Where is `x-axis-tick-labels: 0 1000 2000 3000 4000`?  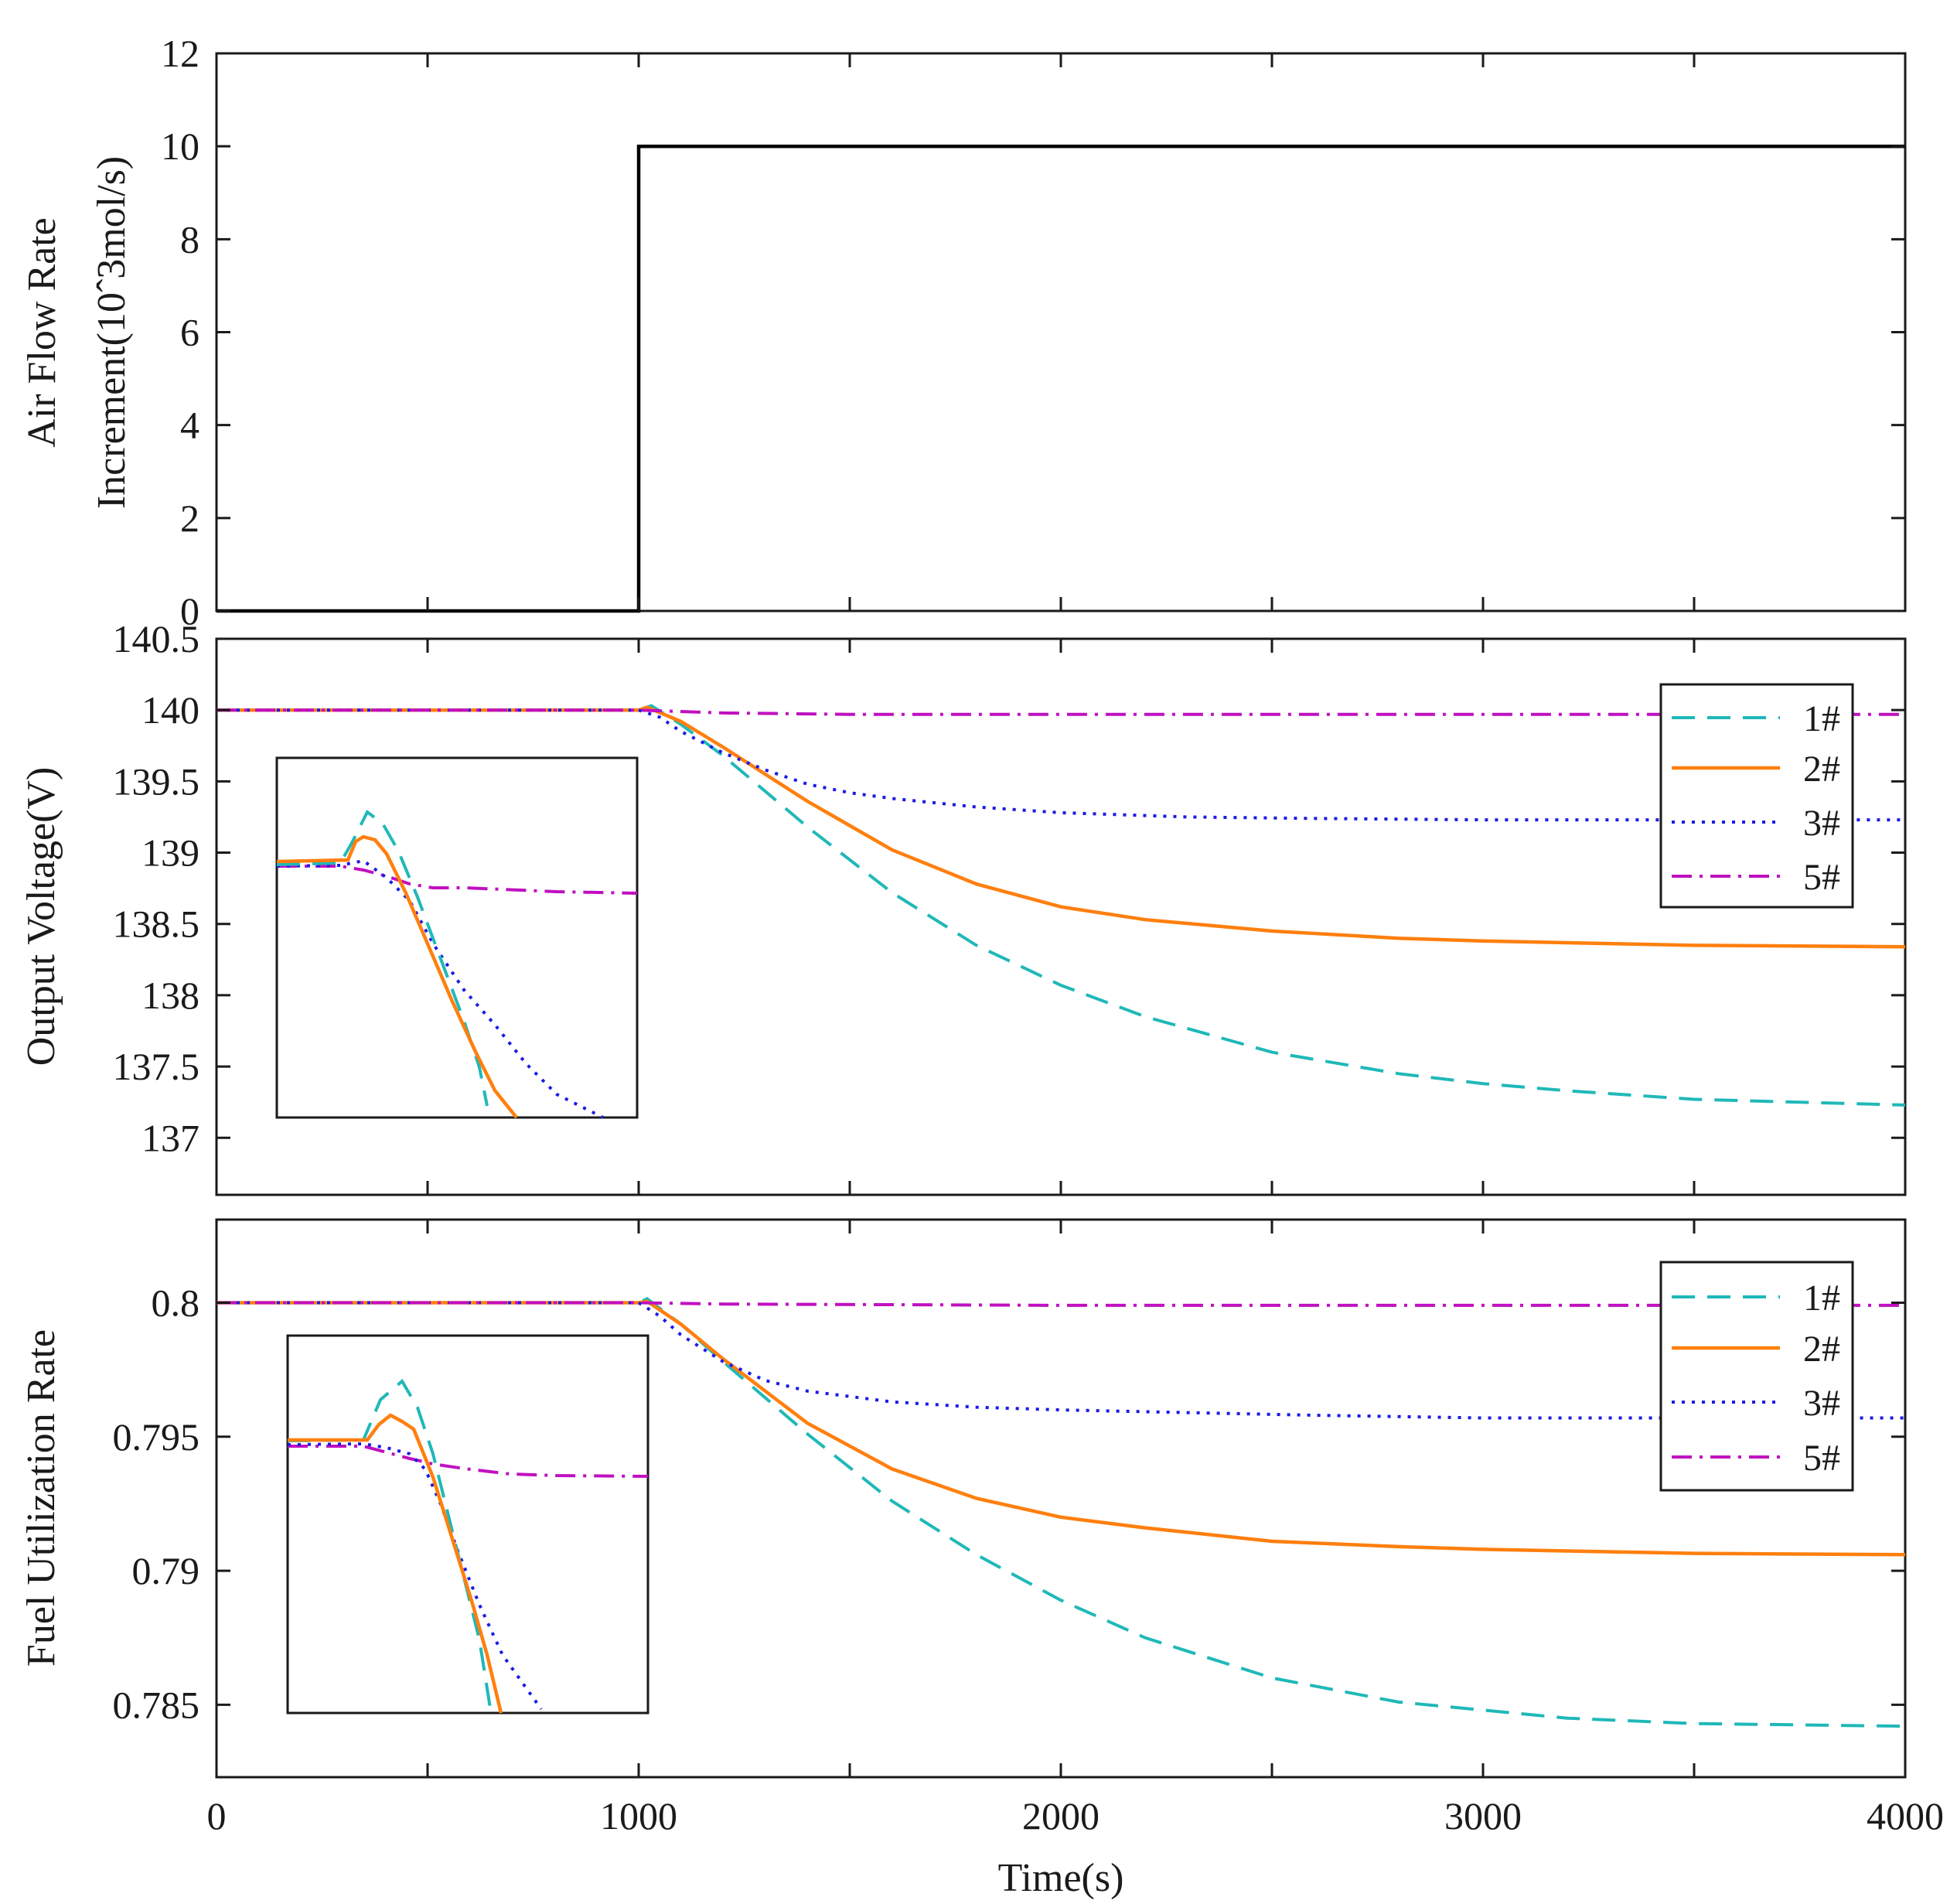 x-axis-tick-labels: 0 1000 2000 3000 4000 is located at coordinates (1076, 1816).